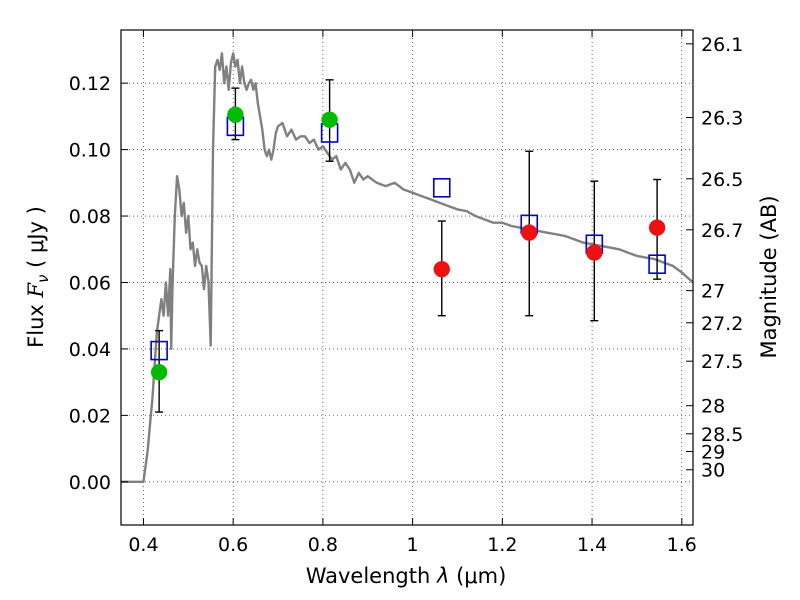 The height and width of the screenshot is (600, 800). Describe the element at coordinates (90, 416) in the screenshot. I see `y-tick-label: 0.02` at that location.